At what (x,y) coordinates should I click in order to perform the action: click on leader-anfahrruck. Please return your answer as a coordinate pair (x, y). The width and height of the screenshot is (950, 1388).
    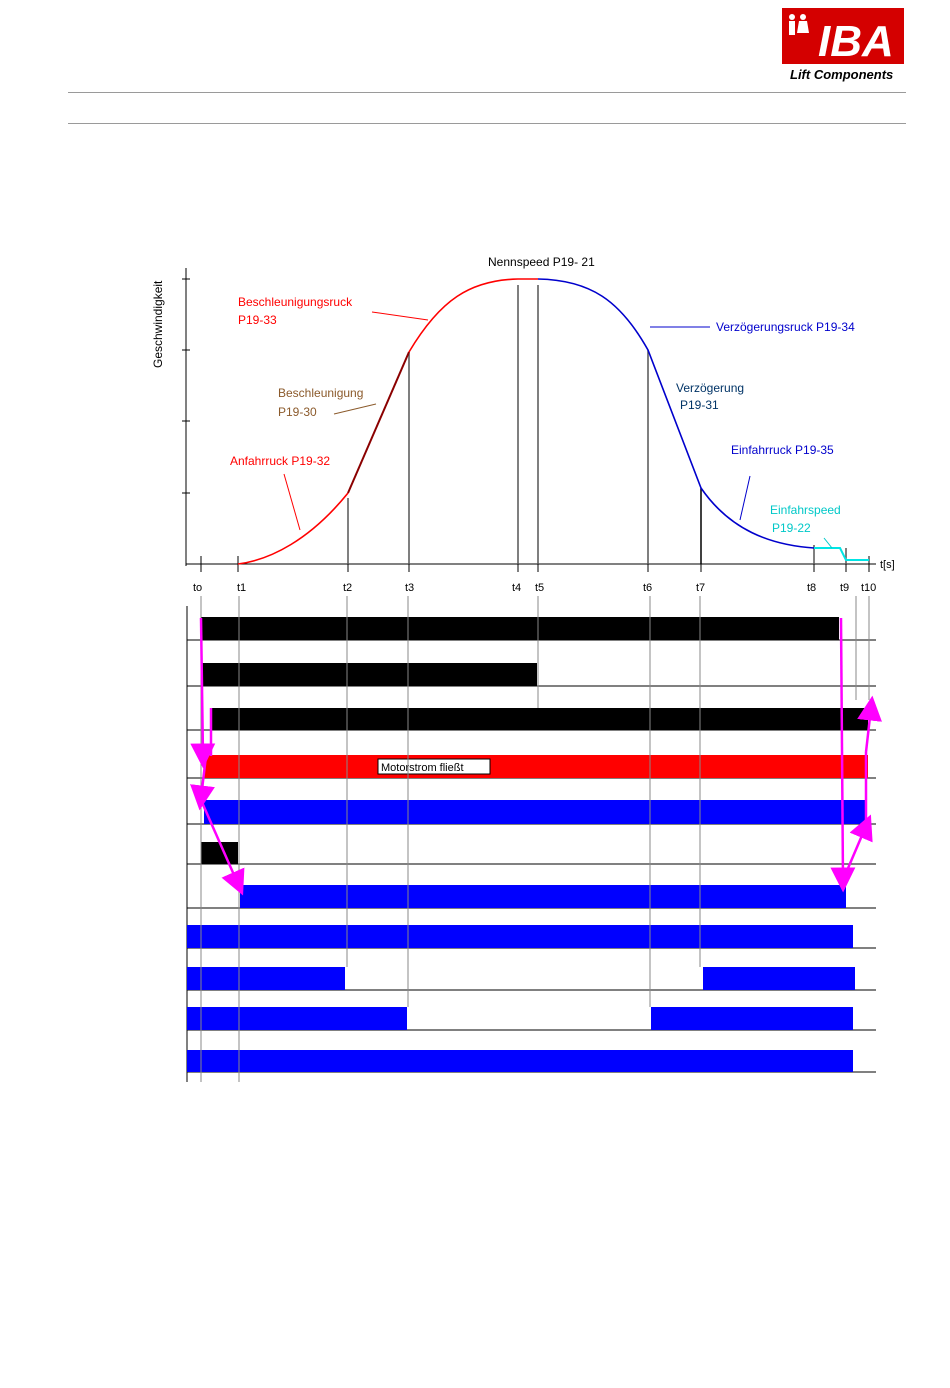
    Looking at the image, I should click on (292, 502).